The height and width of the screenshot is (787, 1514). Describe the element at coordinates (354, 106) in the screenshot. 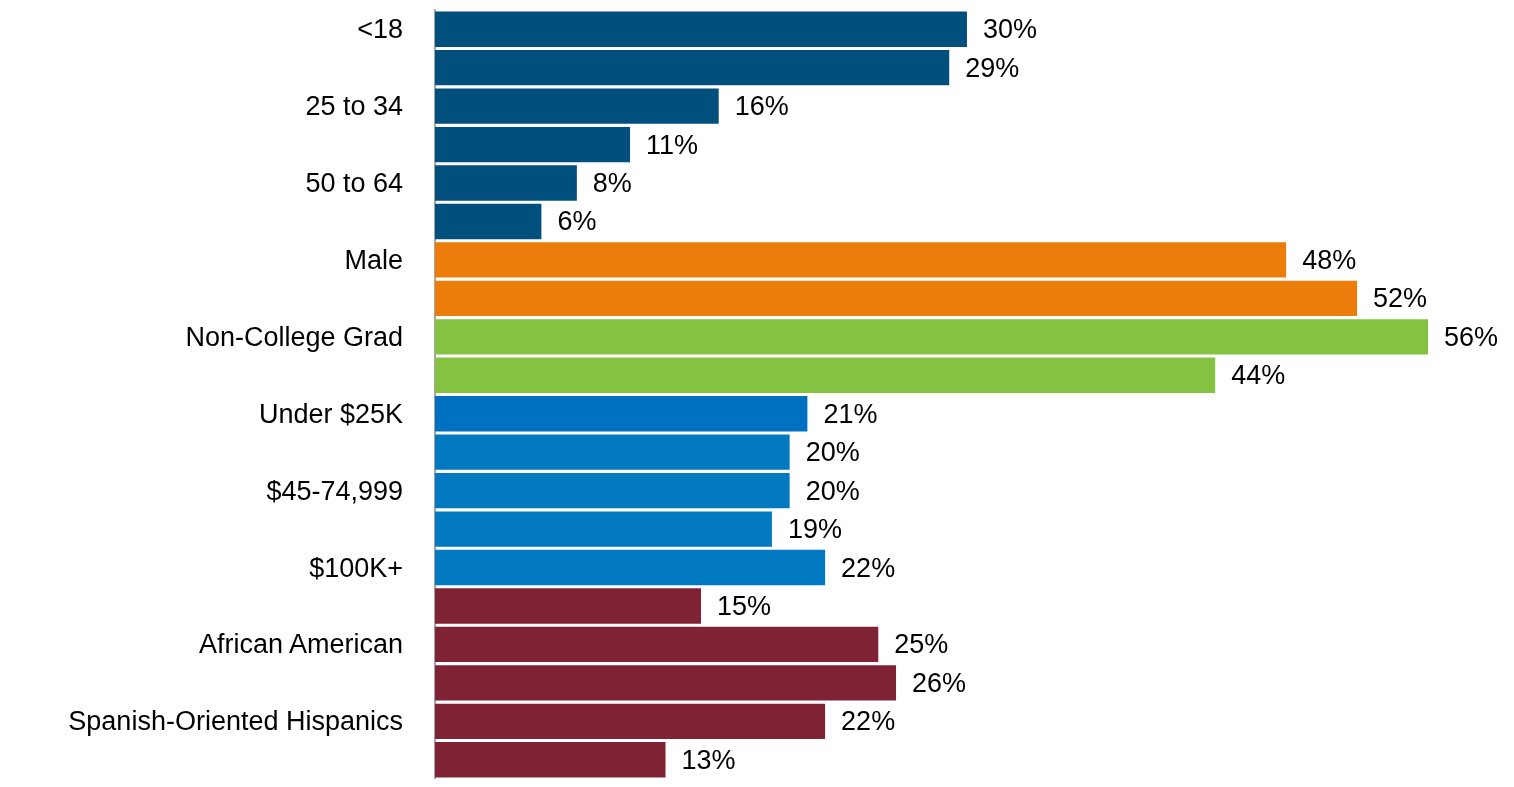

I see `y-tick-label: 25 to 34` at that location.